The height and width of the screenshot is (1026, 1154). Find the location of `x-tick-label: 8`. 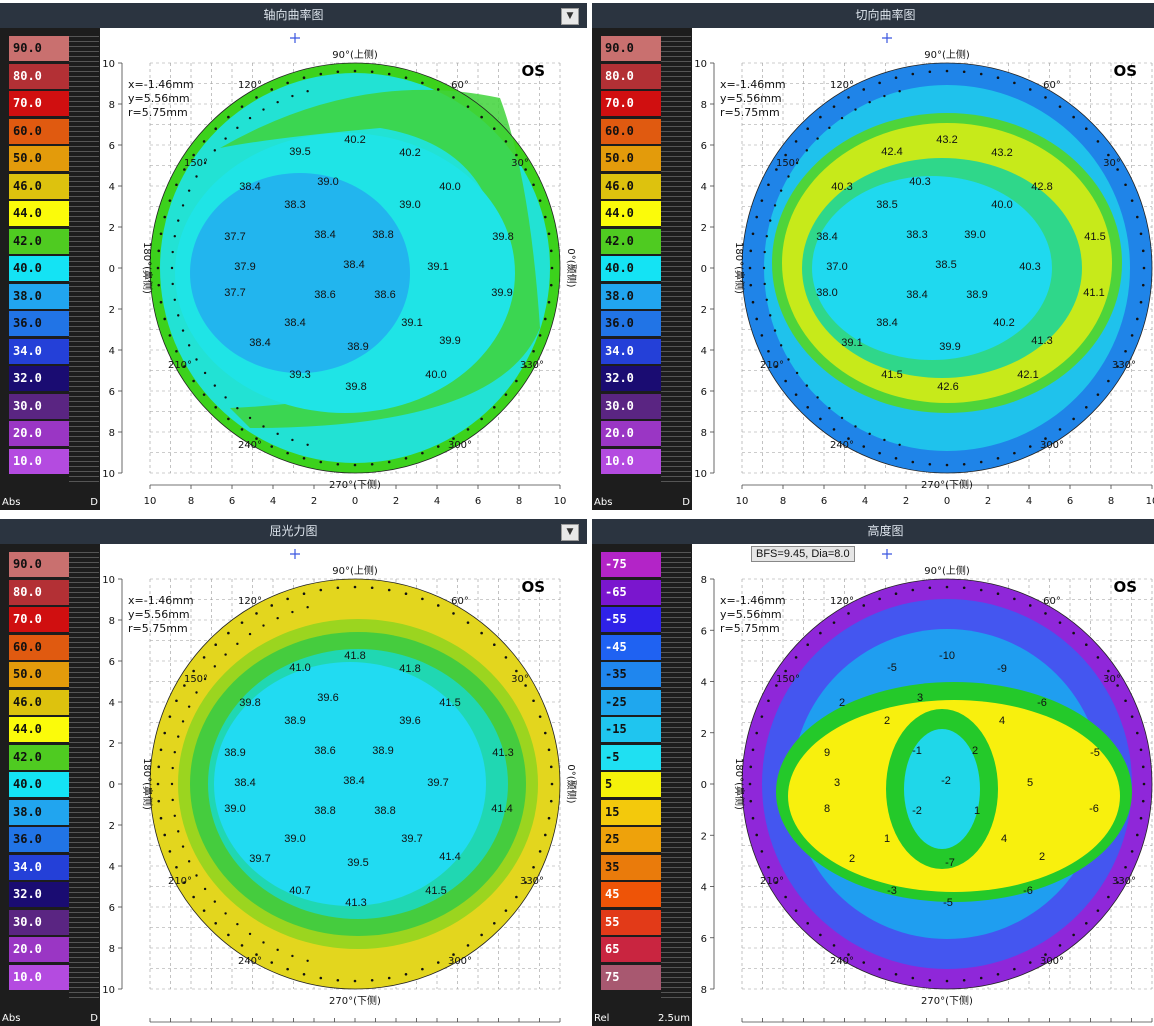

x-tick-label: 8 is located at coordinates (1111, 501).